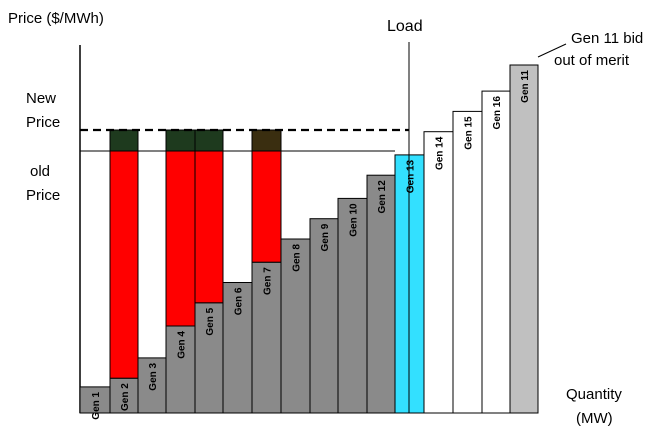  What do you see at coordinates (354, 220) in the screenshot?
I see `bar-label-gen-10: Gen 10` at bounding box center [354, 220].